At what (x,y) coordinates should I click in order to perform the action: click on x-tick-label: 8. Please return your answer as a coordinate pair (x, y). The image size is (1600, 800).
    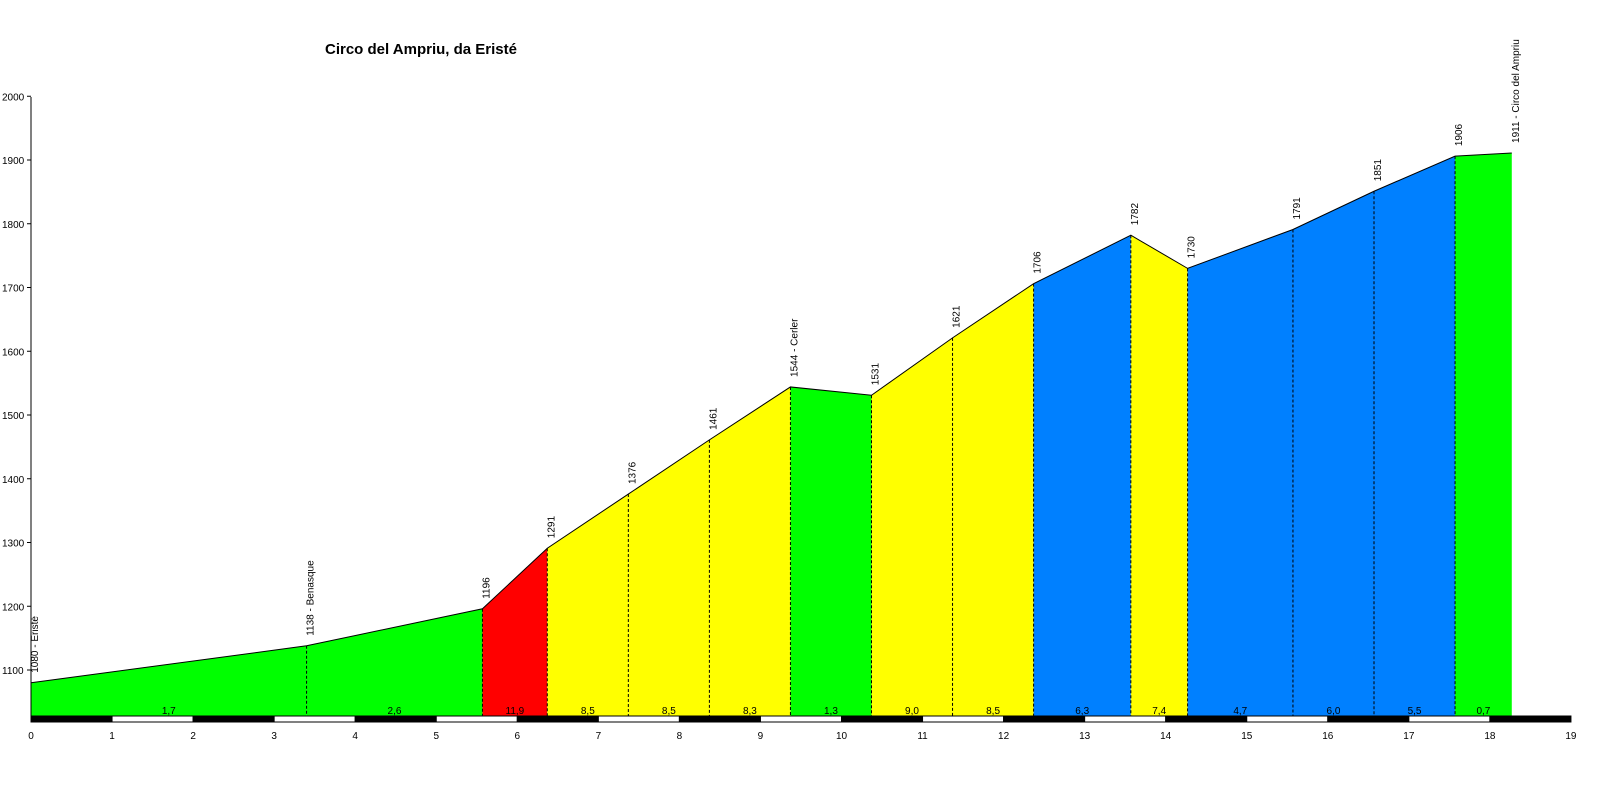
    Looking at the image, I should click on (680, 736).